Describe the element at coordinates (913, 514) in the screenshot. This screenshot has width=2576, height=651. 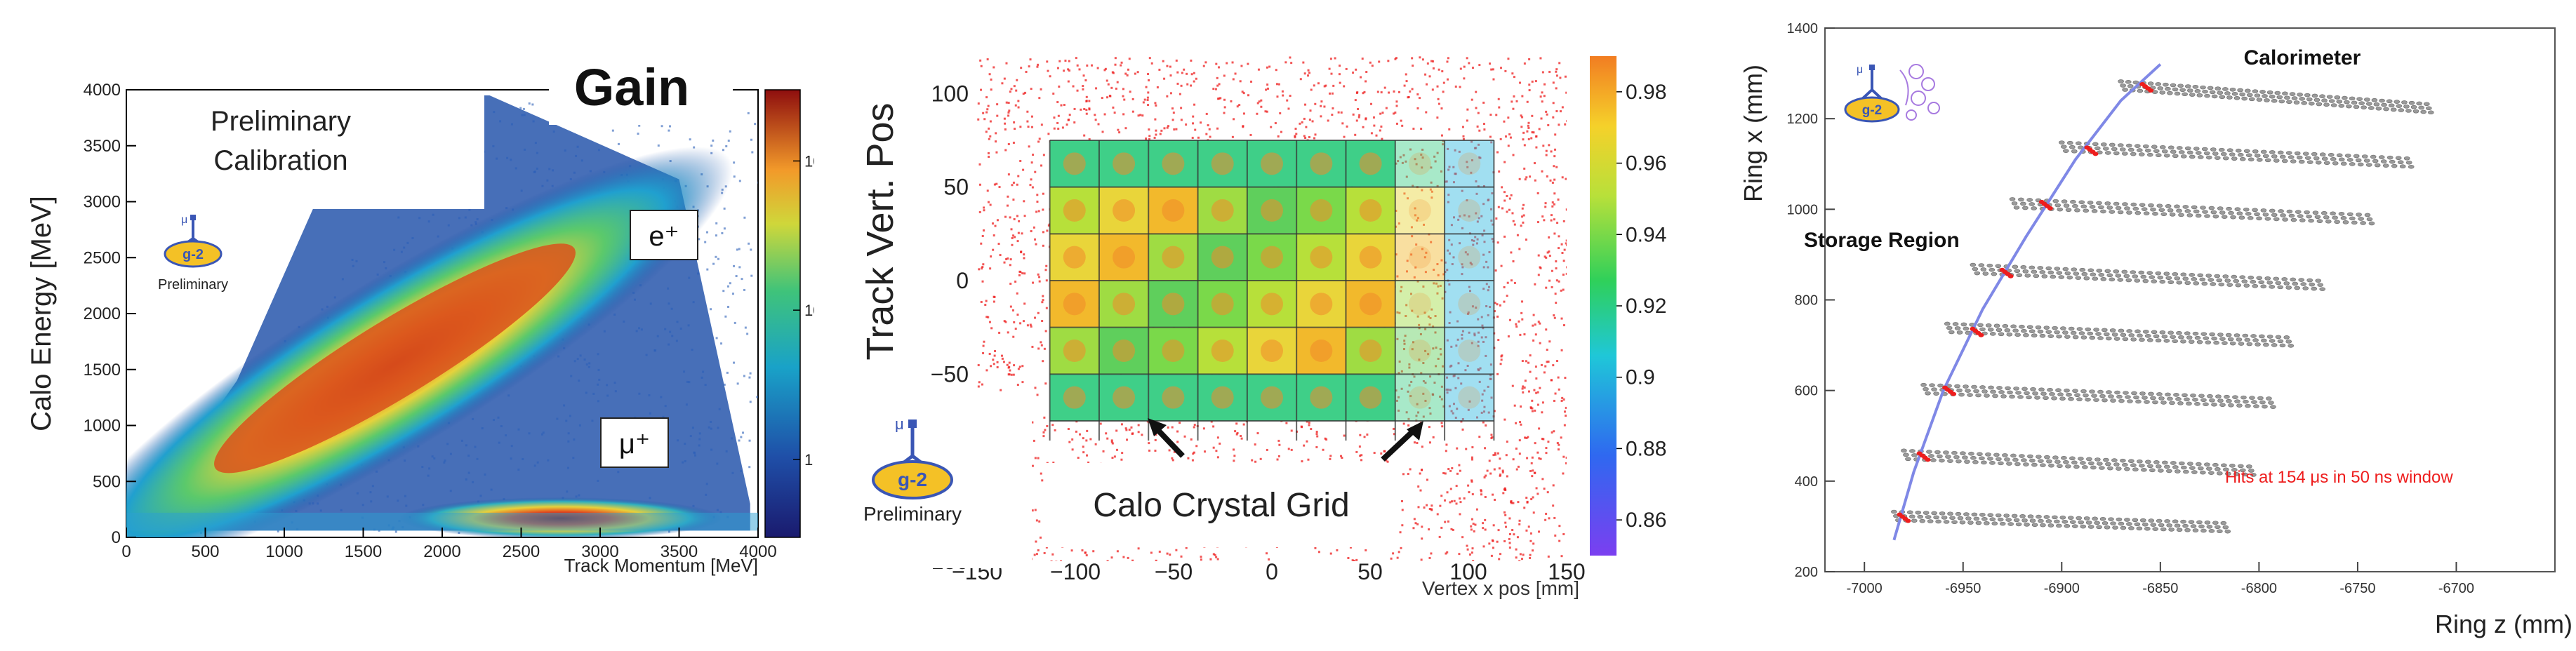
I see `logo-caption: Preliminary` at that location.